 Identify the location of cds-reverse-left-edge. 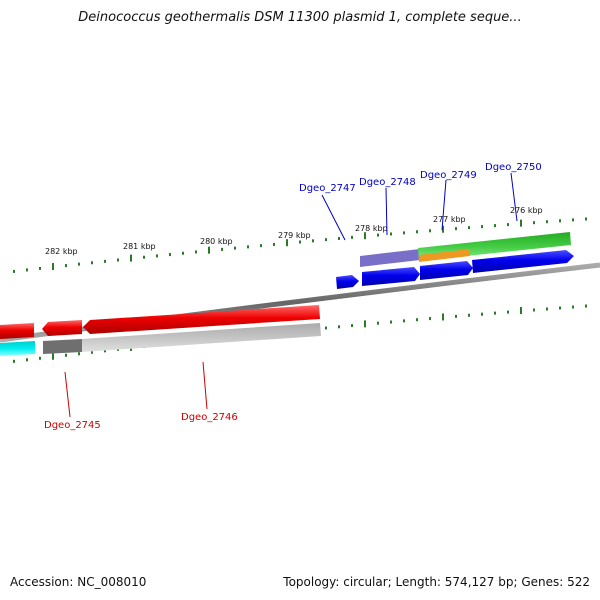
(17, 331).